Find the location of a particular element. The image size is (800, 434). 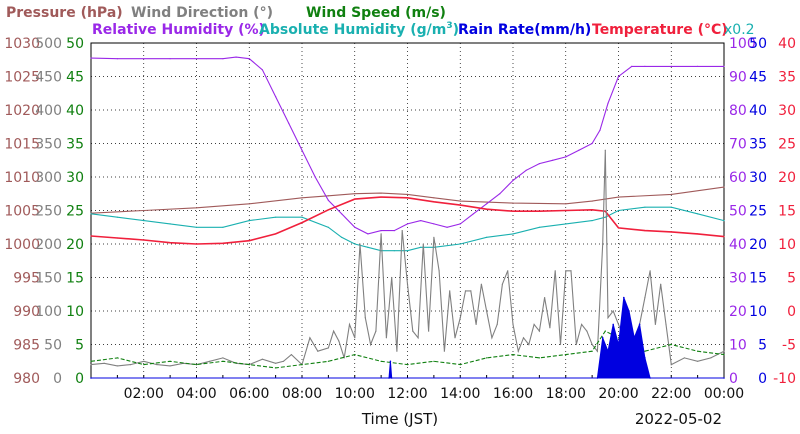

x-tick-label: 18:00 is located at coordinates (566, 394).